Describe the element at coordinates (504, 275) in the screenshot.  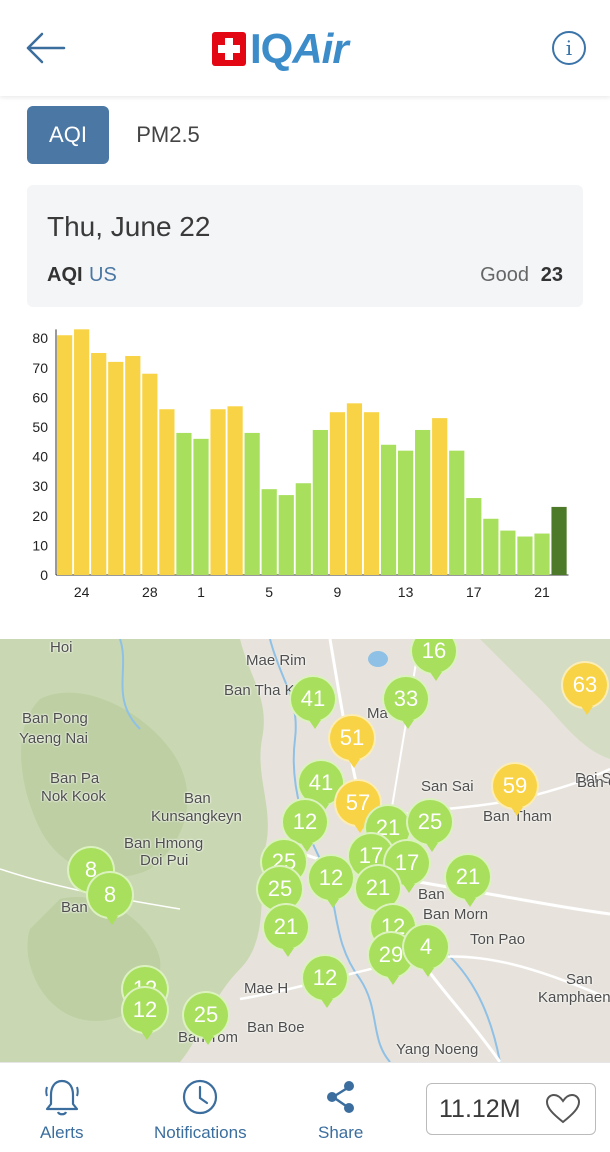
I see `status-label: Good` at that location.